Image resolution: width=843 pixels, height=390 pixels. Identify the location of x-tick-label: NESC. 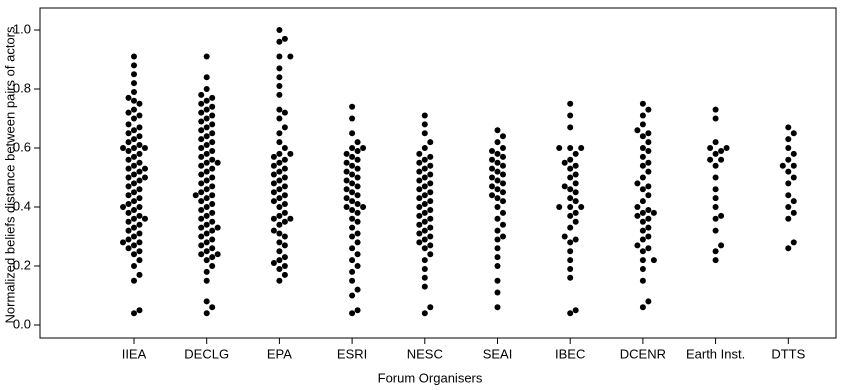
(425, 353).